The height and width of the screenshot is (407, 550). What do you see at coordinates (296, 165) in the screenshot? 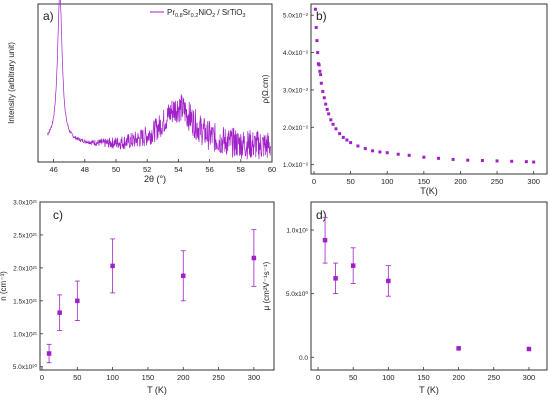
I see `y-tick-label: 1.0x10⁻²` at bounding box center [296, 165].